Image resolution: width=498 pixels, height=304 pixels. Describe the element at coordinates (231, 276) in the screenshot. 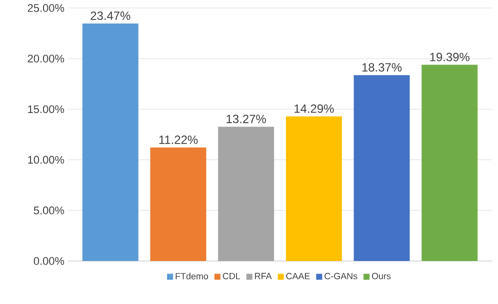

I see `legend-label: CDL` at that location.